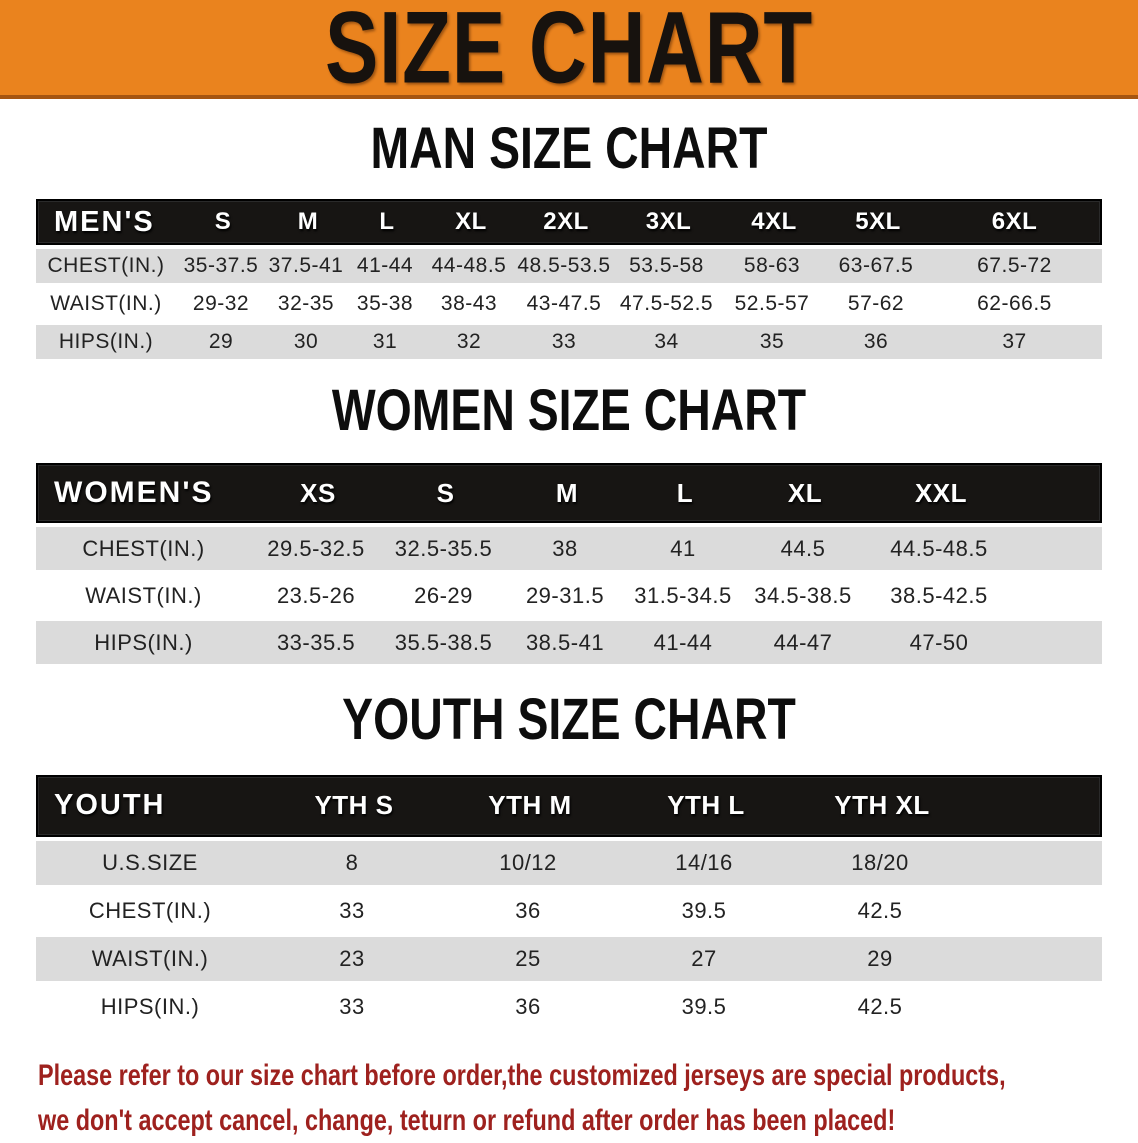 This screenshot has width=1138, height=1143. I want to click on table-header-row: MEN'S S M L XL 2XL 3XL 4XL 5XL 6XL, so click(569, 222).